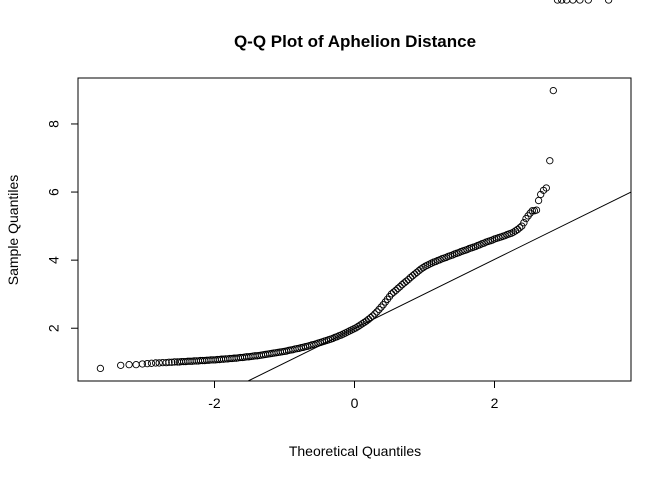  Describe the element at coordinates (355, 403) in the screenshot. I see `x-tick-label: 0` at that location.